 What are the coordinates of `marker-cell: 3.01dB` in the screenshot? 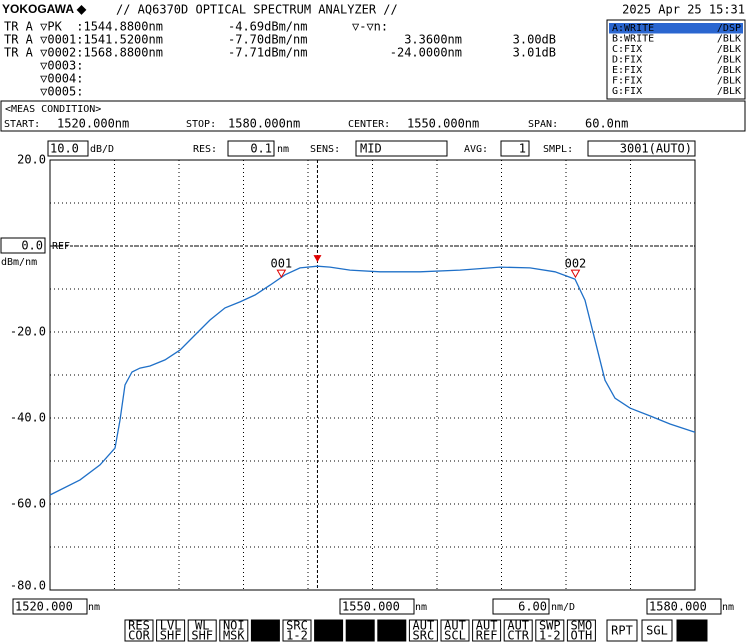 It's located at (534, 53).